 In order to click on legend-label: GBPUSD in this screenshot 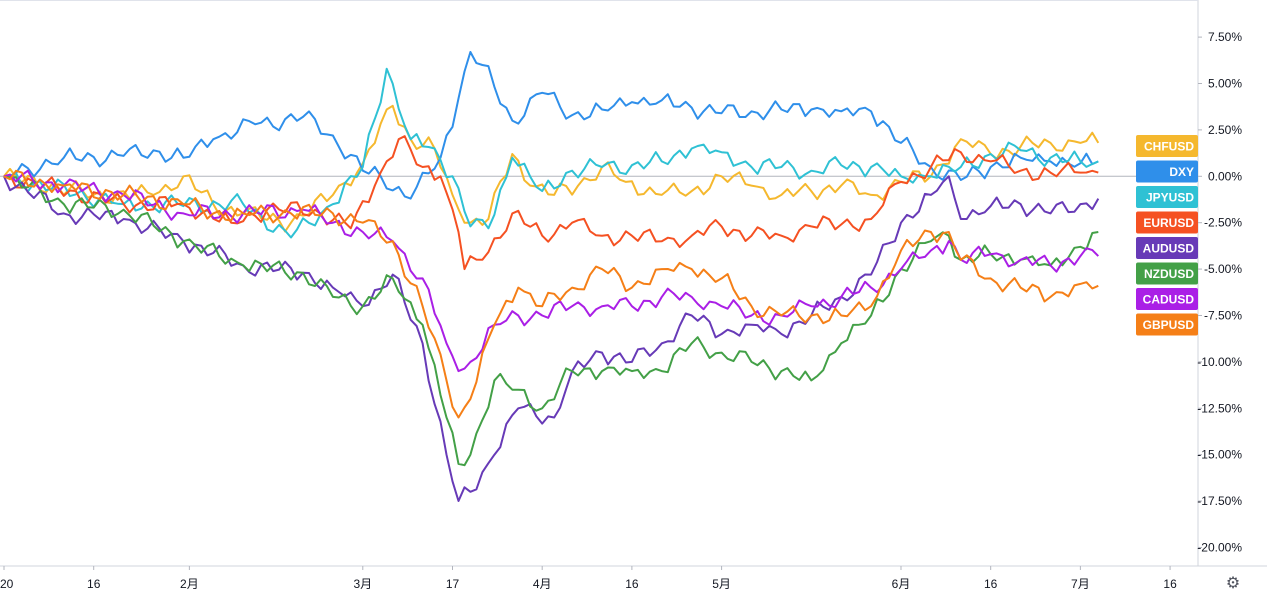, I will do `click(1169, 325)`.